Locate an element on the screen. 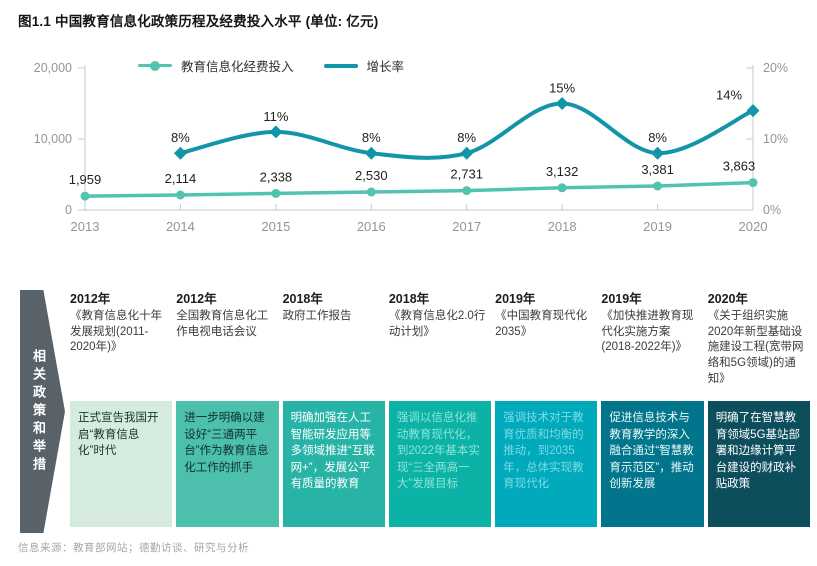  data-point-label: 2,530 is located at coordinates (371, 175).